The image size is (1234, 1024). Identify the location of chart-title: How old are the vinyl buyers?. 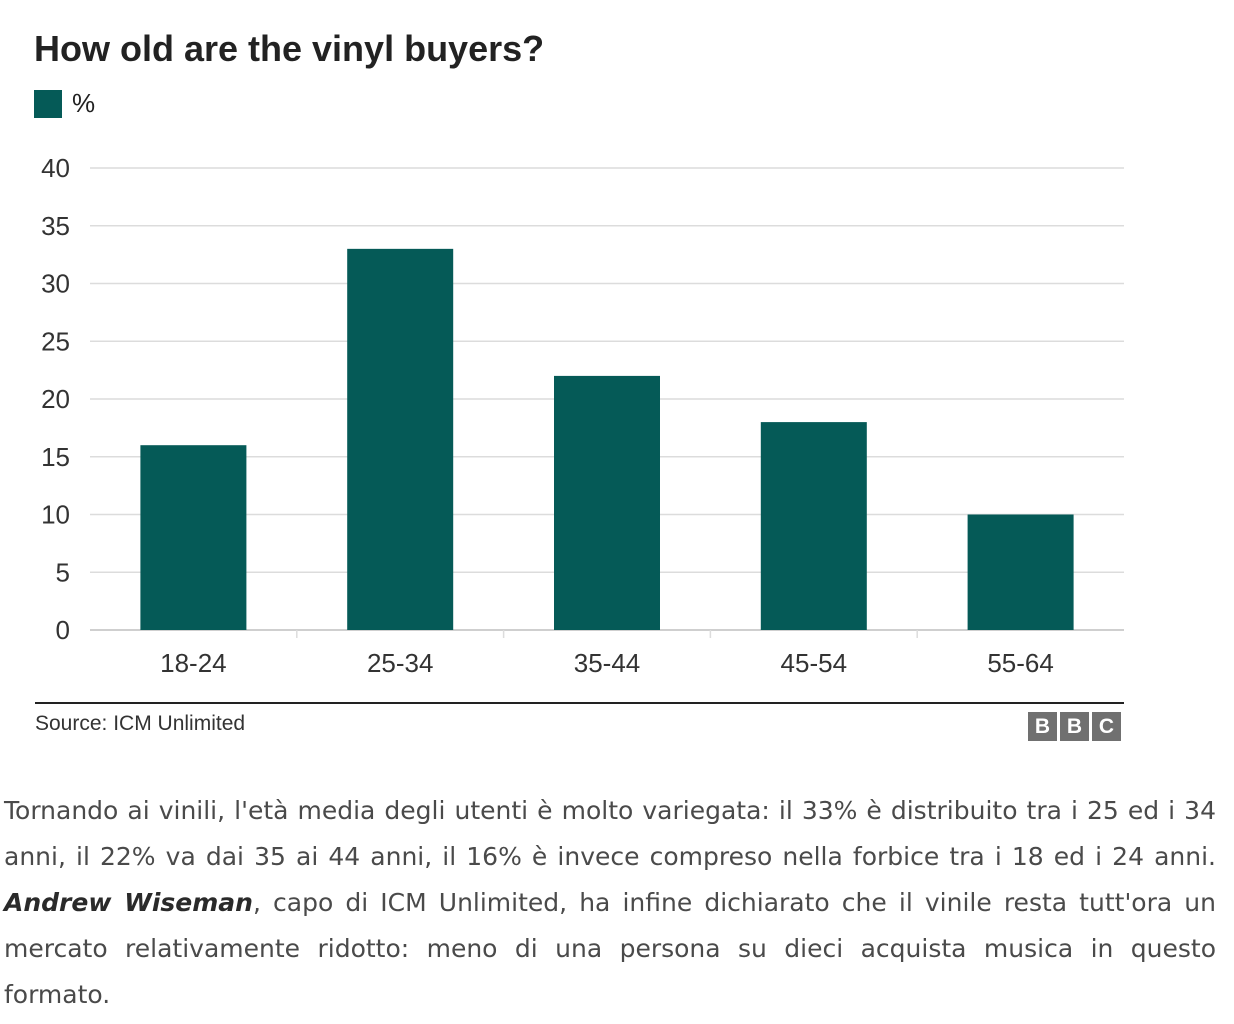
(289, 48).